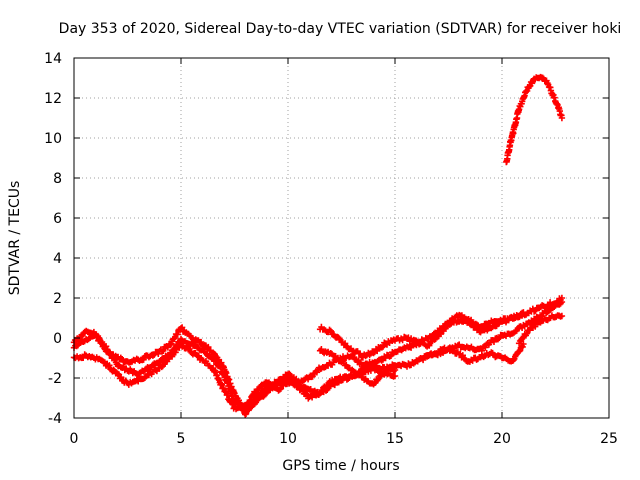 The image size is (640, 480). What do you see at coordinates (53, 99) in the screenshot?
I see `y-tick-label: 12` at bounding box center [53, 99].